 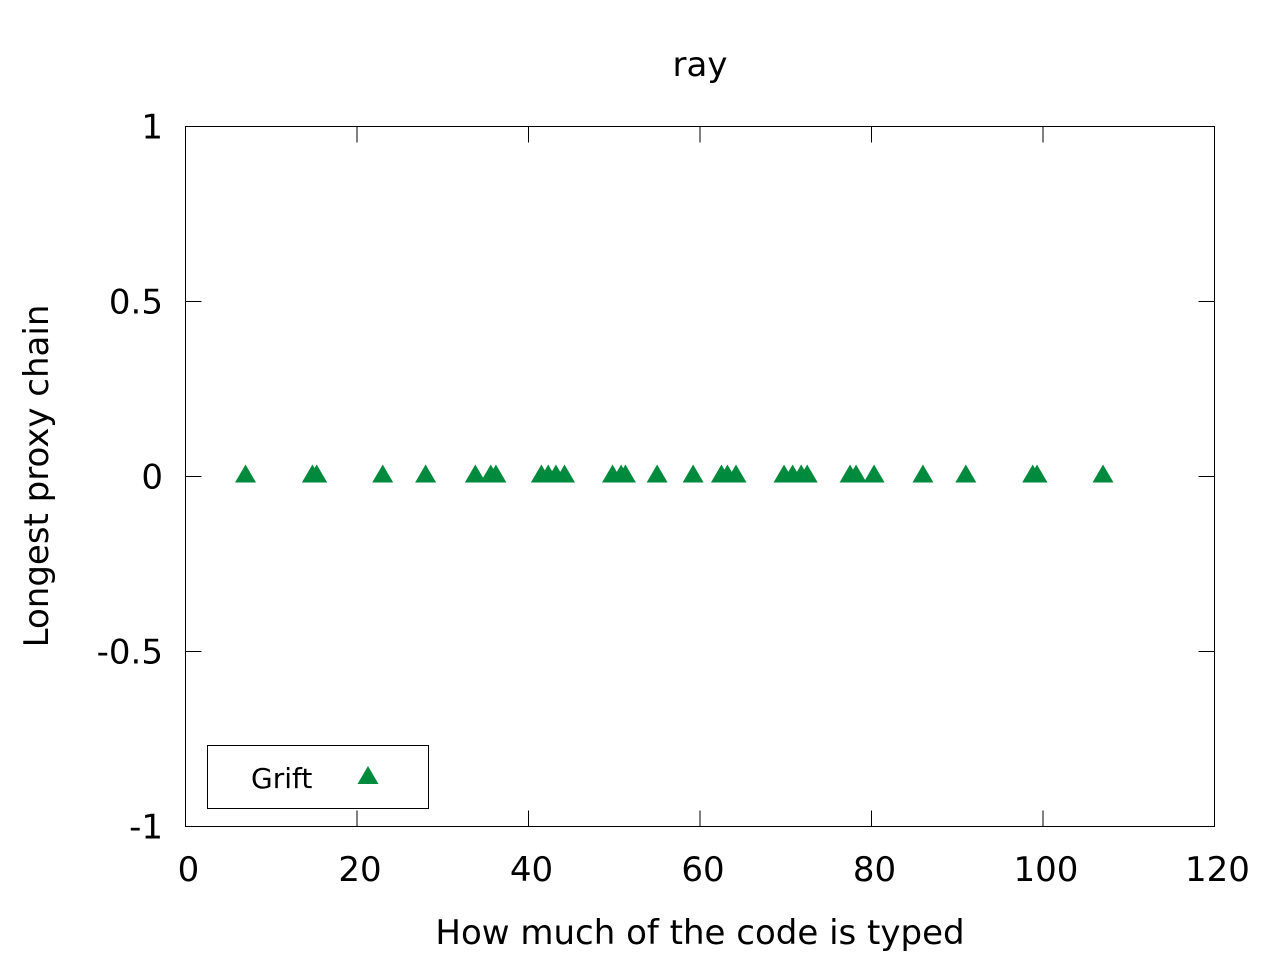 What do you see at coordinates (189, 870) in the screenshot?
I see `x-tick-label: 0` at bounding box center [189, 870].